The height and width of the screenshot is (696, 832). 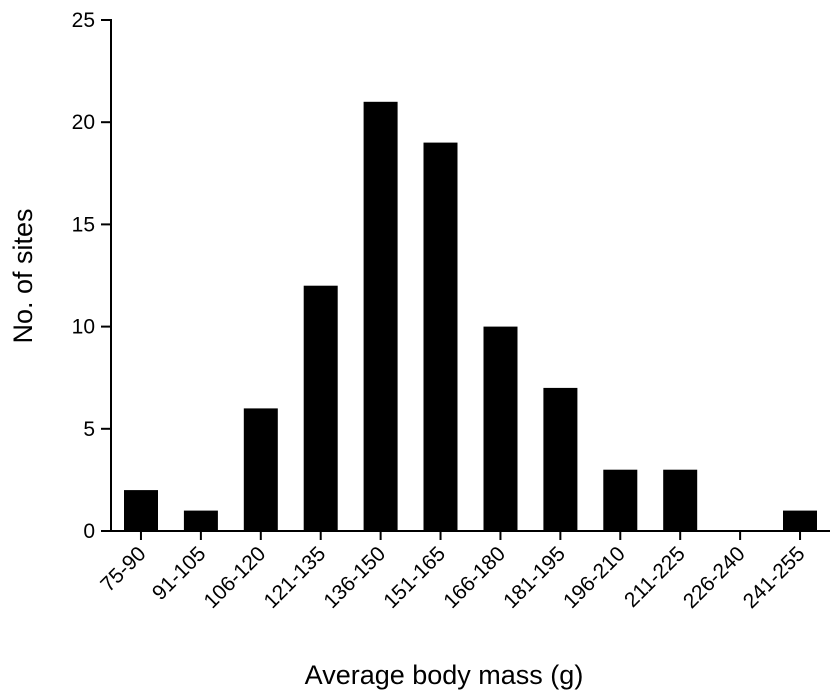 I want to click on x-tick-label: 75-90, so click(x=123, y=569).